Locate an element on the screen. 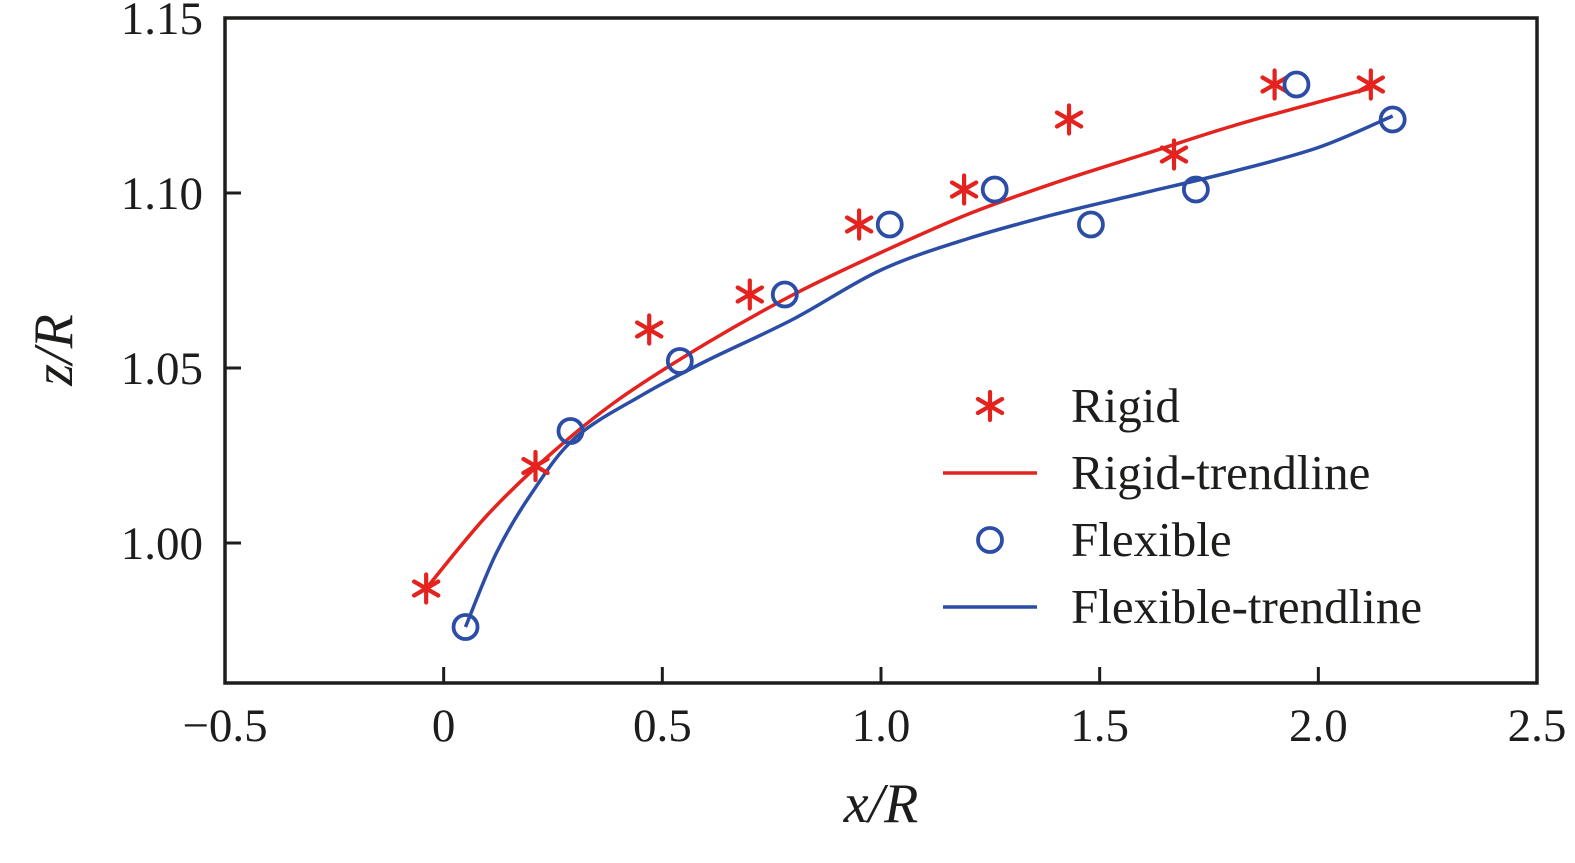 The height and width of the screenshot is (863, 1575). legend-item-flexible-trendline: Flexible-trendline is located at coordinates (1178, 606).